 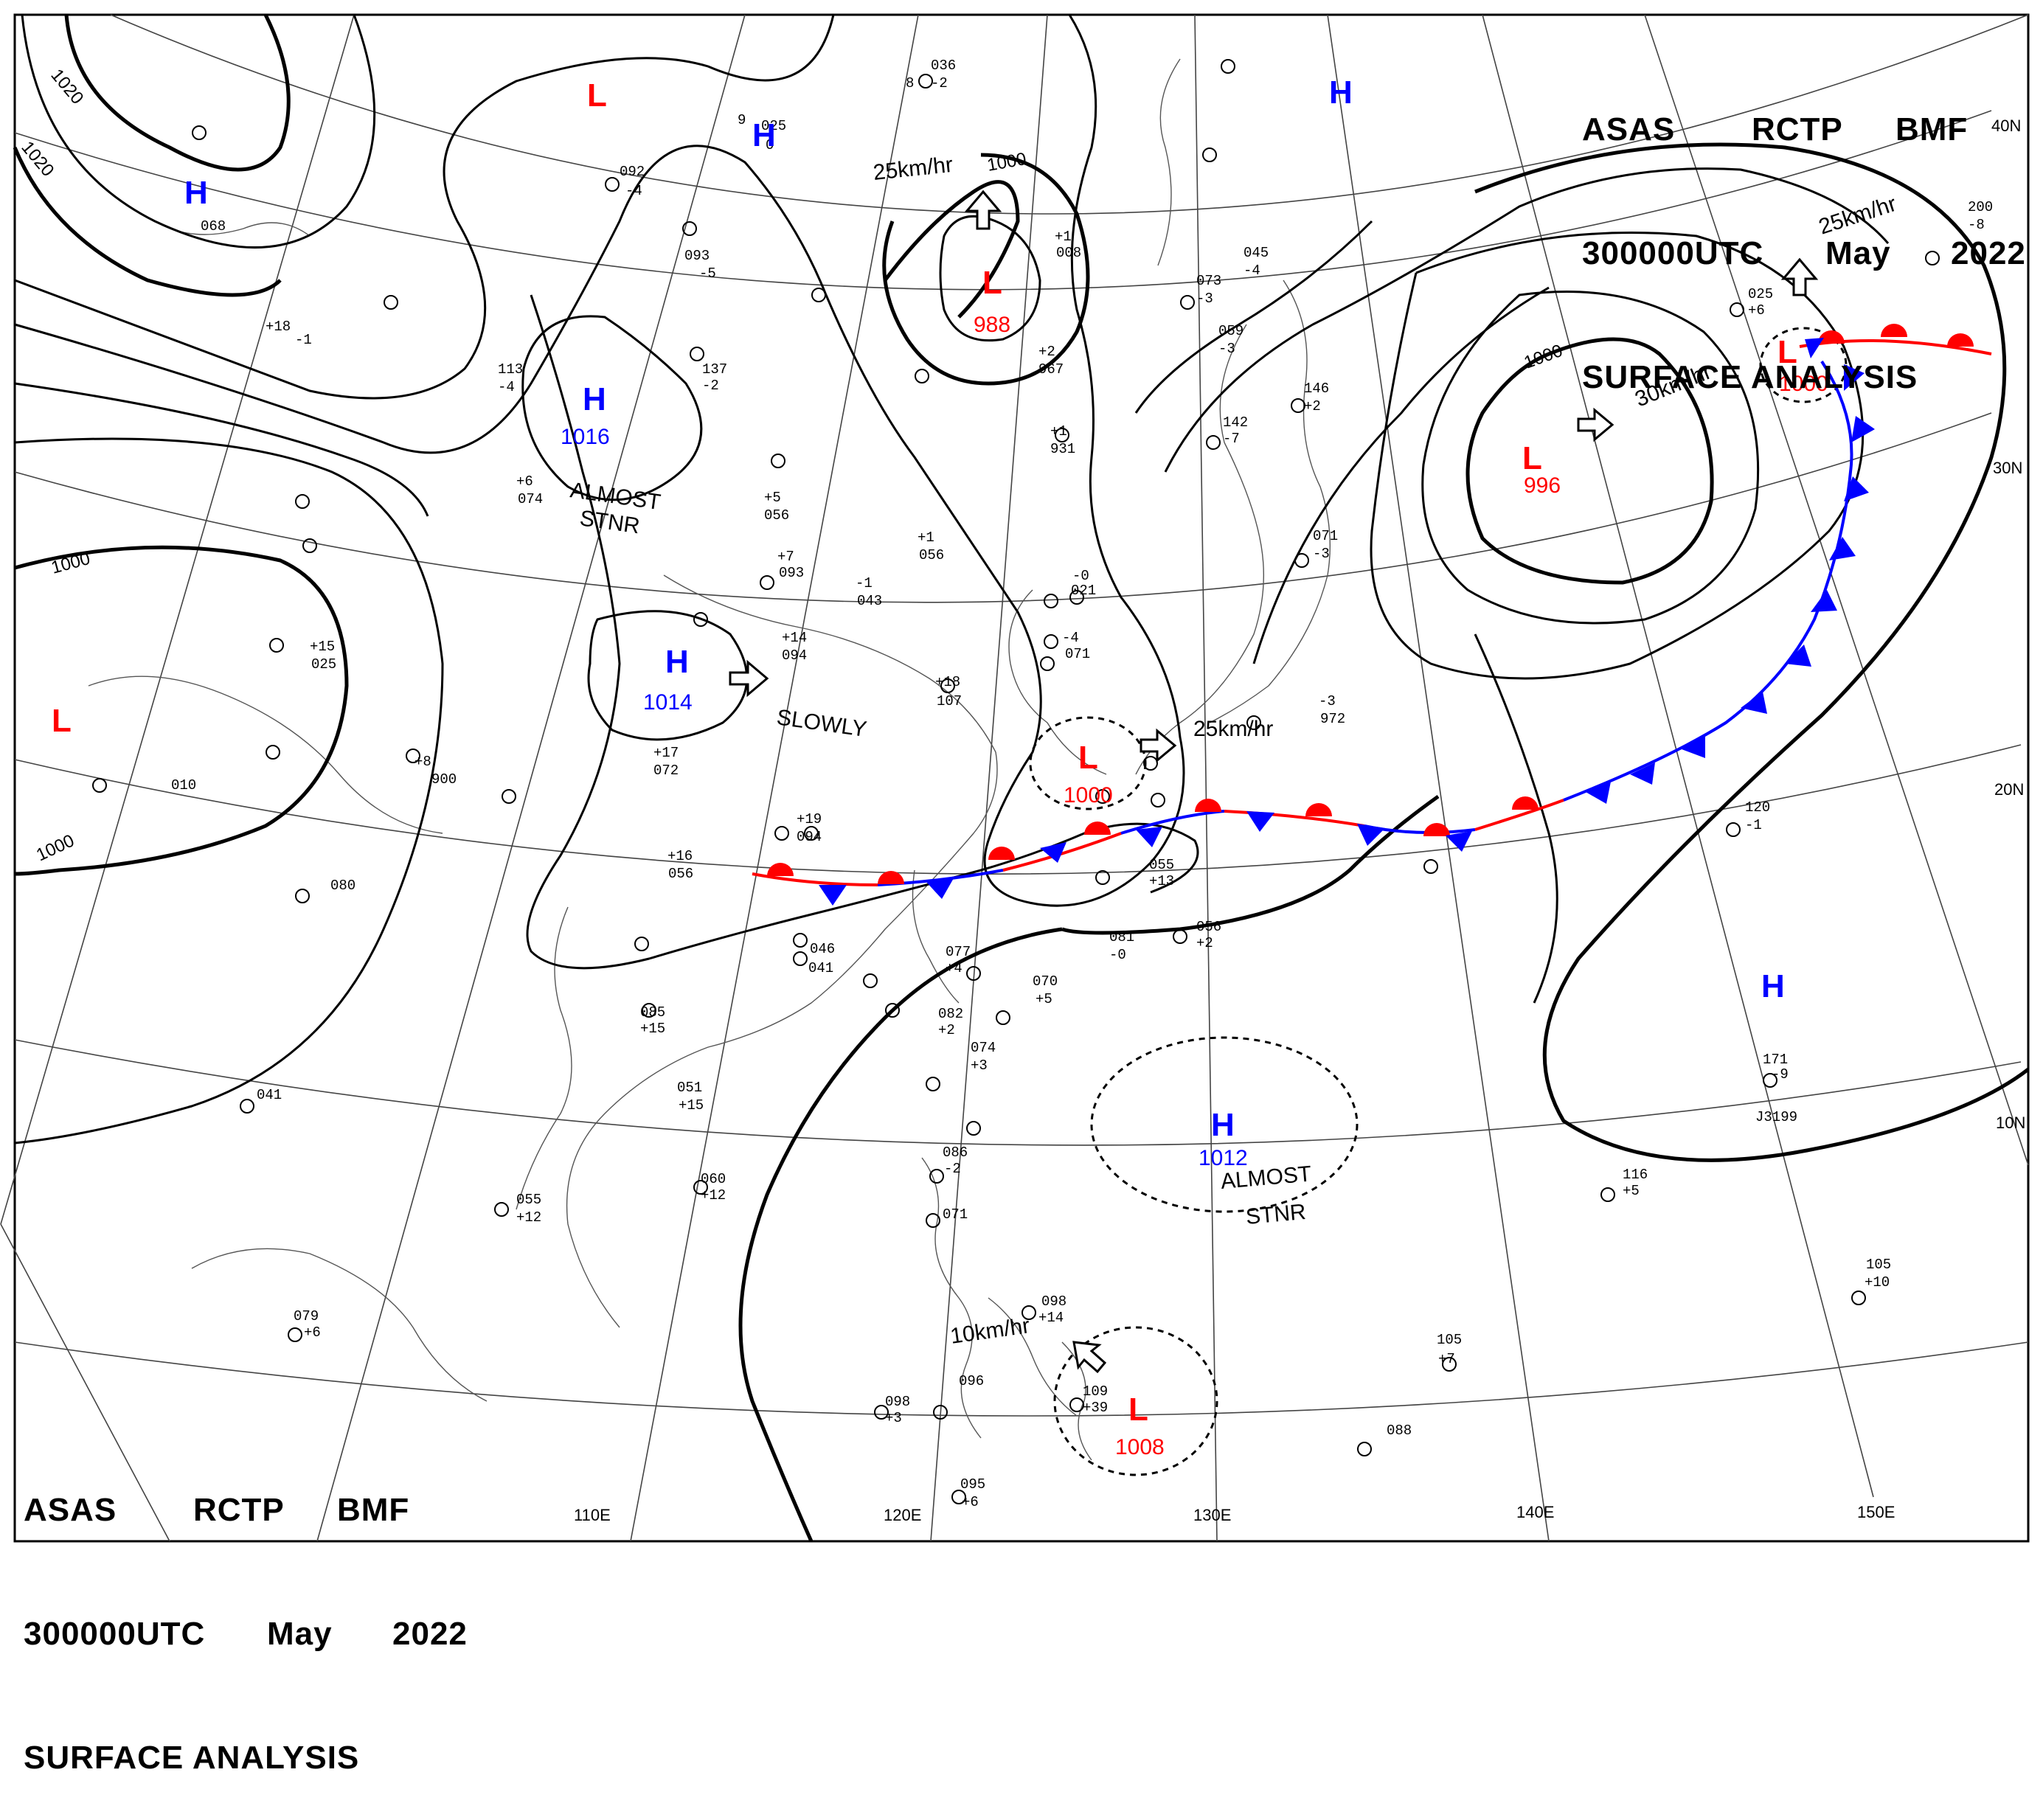 What do you see at coordinates (666, 771) in the screenshot?
I see `station-value: 072` at bounding box center [666, 771].